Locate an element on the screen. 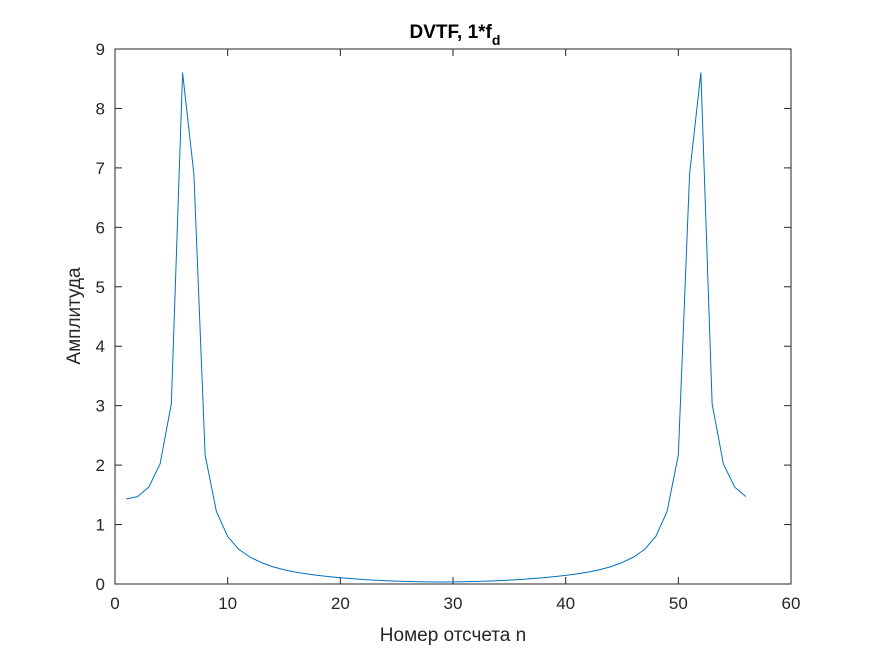  chart-title: DVTF, 1*fd is located at coordinates (455, 35).